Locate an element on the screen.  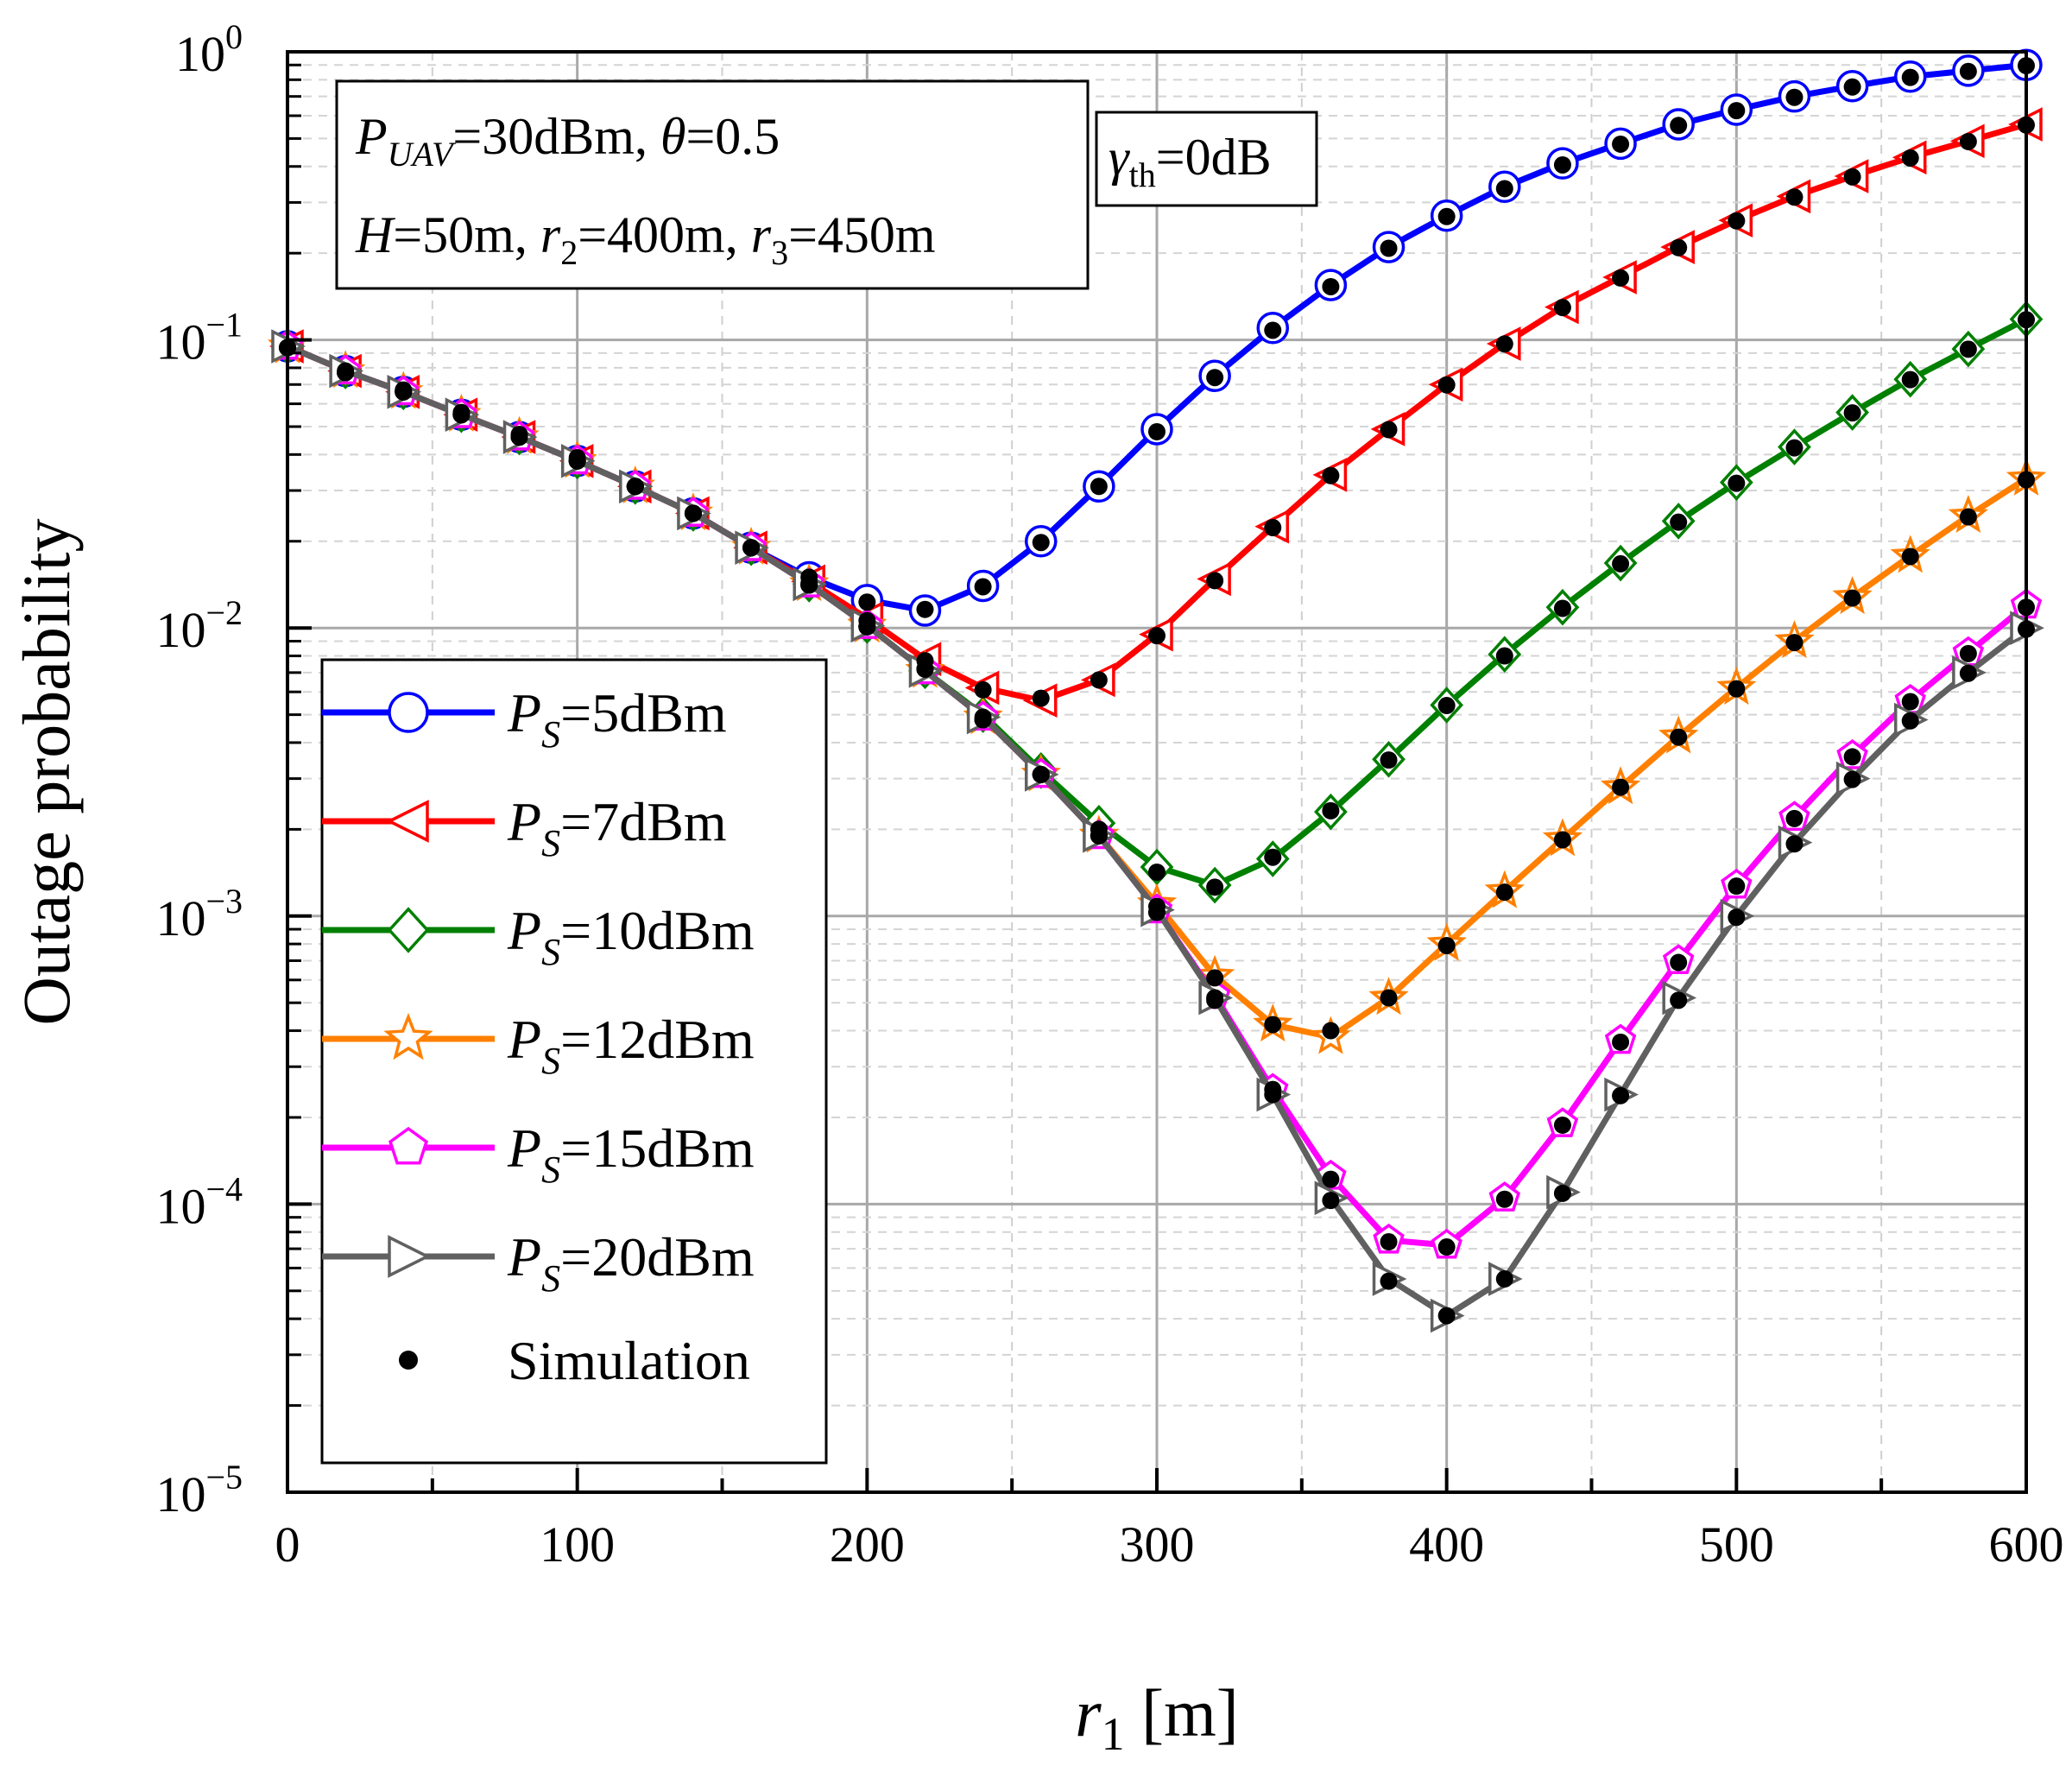
legend-item: PS=15dBm is located at coordinates (538, 1154).